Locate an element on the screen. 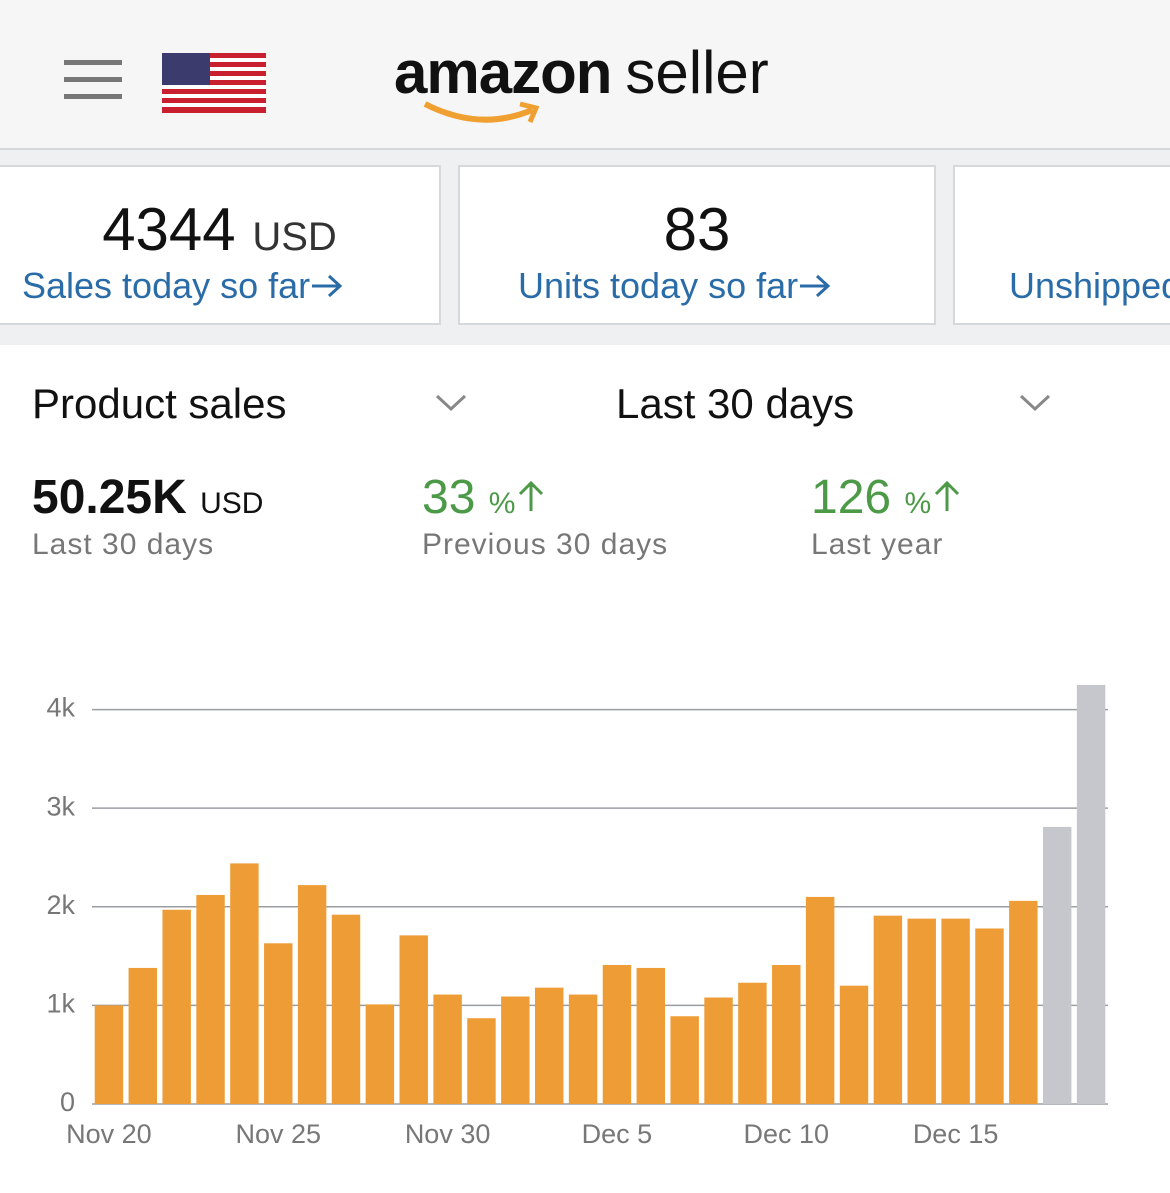  y-tick-label: 4k is located at coordinates (60, 708).